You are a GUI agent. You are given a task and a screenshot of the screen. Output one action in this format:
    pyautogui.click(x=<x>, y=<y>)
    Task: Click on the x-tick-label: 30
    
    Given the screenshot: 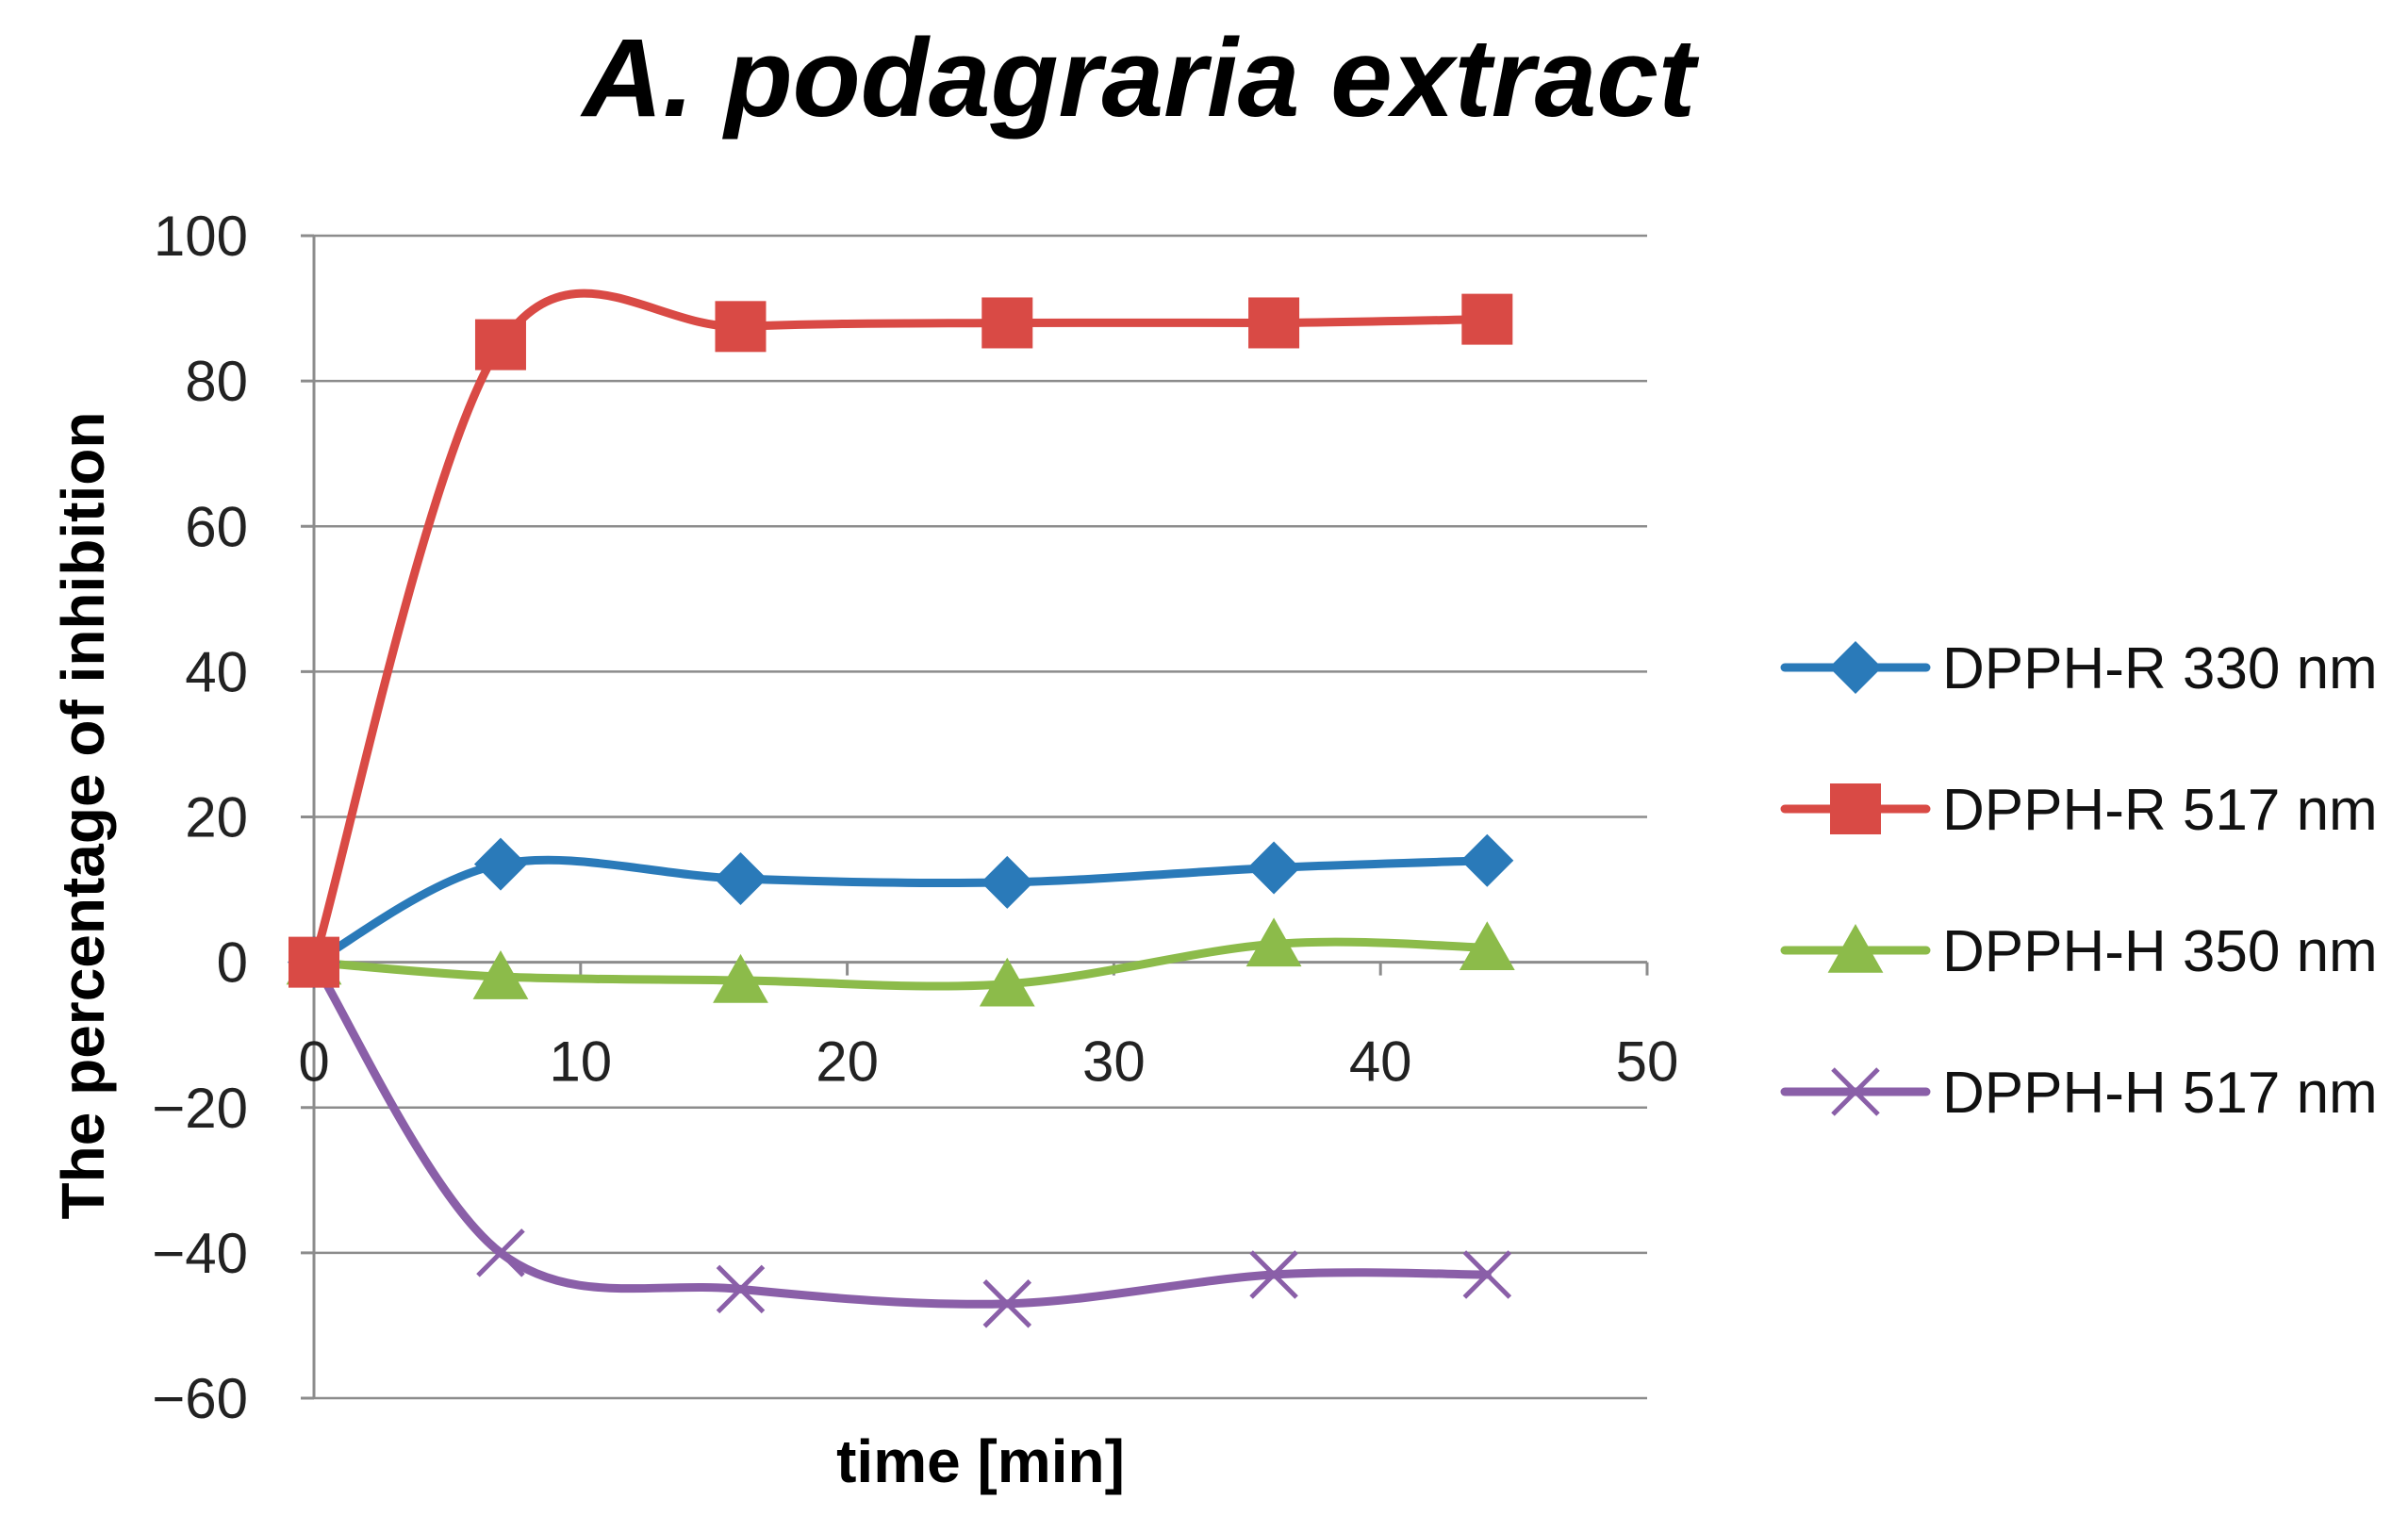 What is the action you would take?
    pyautogui.click(x=1114, y=1062)
    